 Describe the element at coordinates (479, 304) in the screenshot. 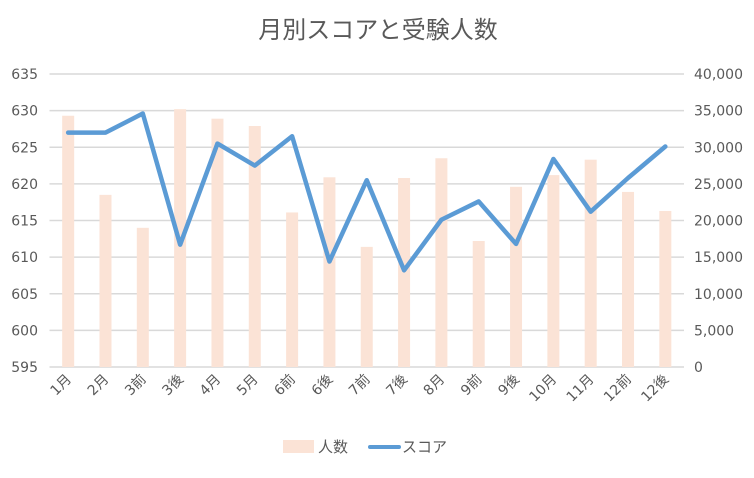

I see `bar-9前` at that location.